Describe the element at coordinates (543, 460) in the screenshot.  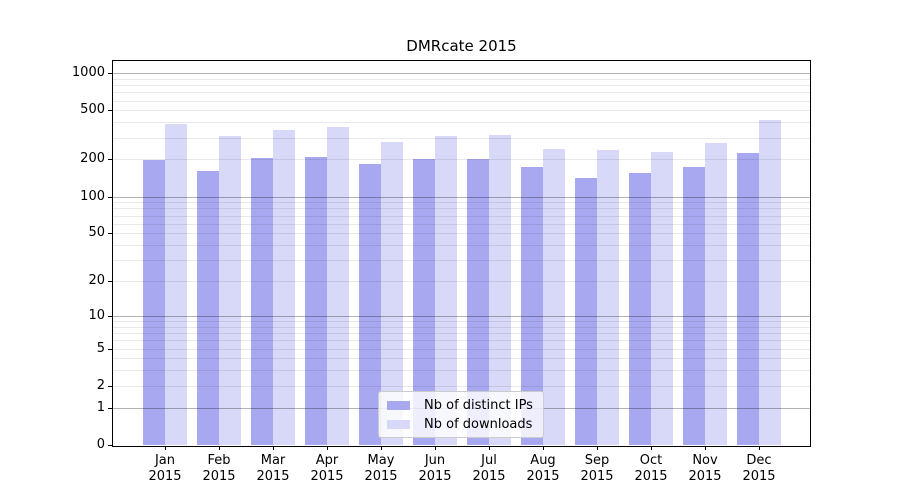
I see `x-tick-month: Aug` at that location.